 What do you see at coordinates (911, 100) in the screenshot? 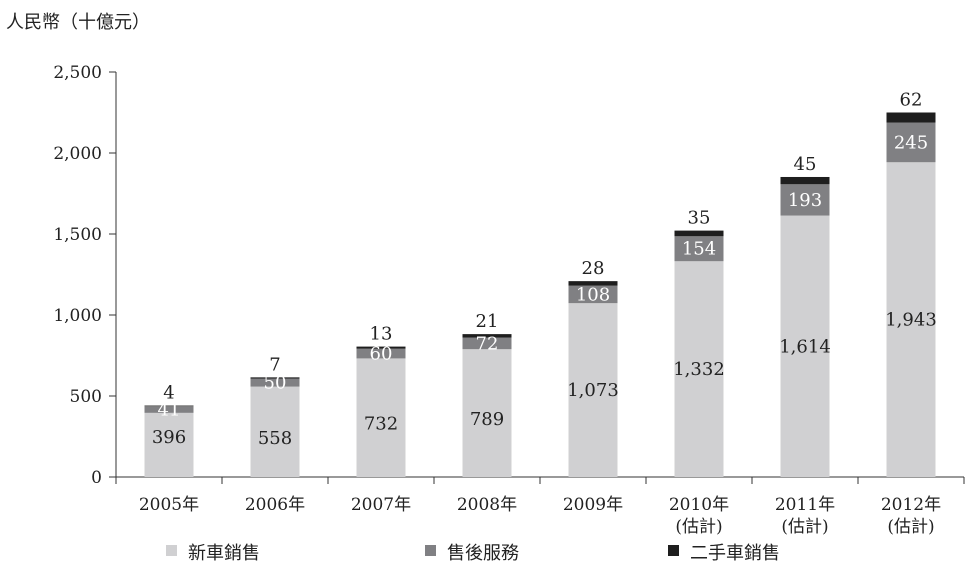
I see `data-label: 62` at bounding box center [911, 100].